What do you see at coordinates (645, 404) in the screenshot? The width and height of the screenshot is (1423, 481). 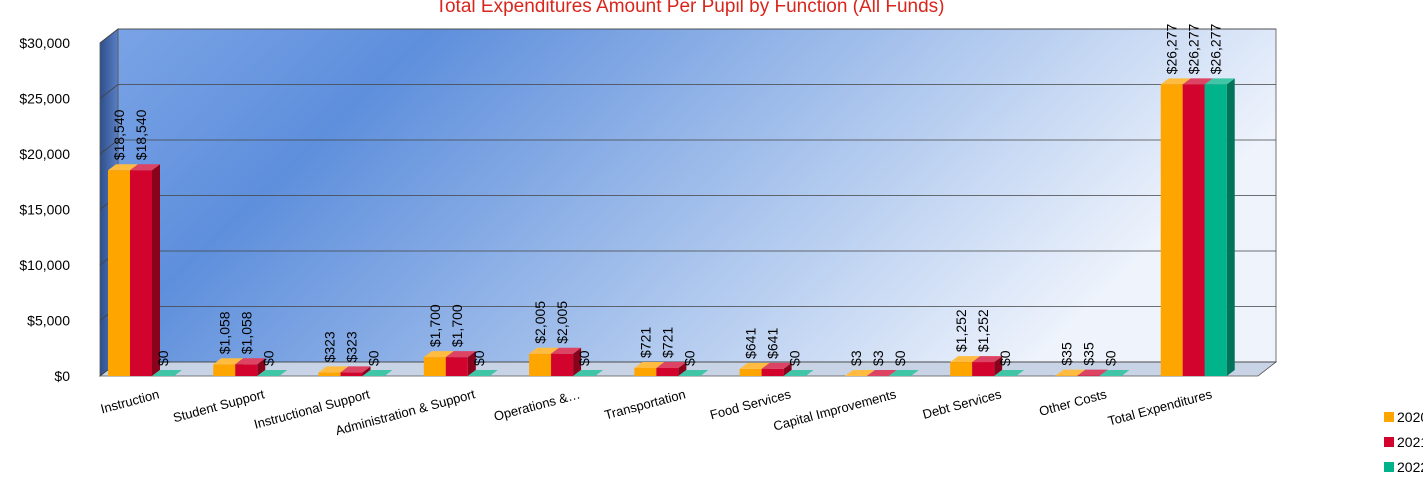 I see `x-tick-label: Transportation` at bounding box center [645, 404].